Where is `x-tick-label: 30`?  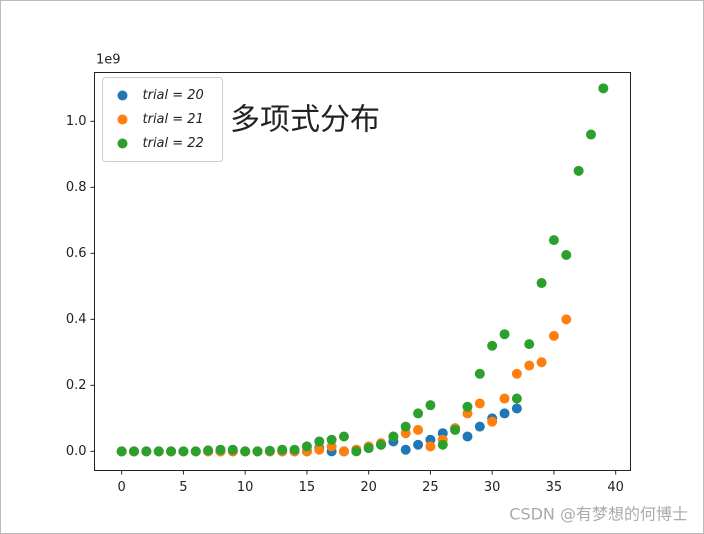
x-tick-label: 30 is located at coordinates (492, 487).